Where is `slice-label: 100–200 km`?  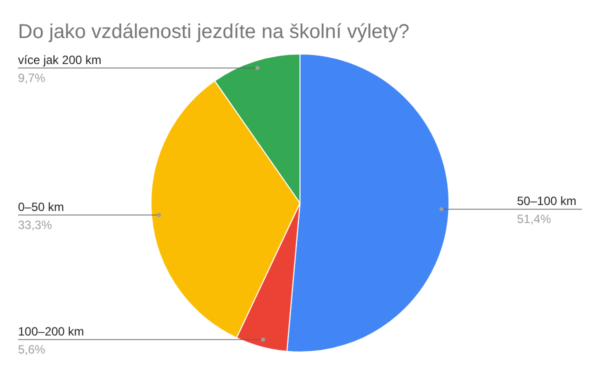 slice-label: 100–200 km is located at coordinates (51, 331).